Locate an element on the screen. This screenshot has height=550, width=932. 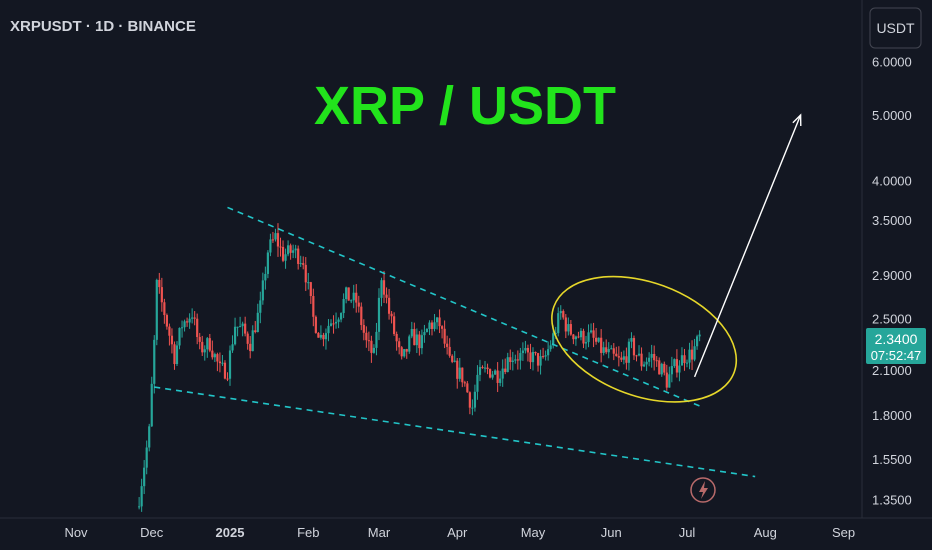
currency-button: USDT is located at coordinates (895, 28).